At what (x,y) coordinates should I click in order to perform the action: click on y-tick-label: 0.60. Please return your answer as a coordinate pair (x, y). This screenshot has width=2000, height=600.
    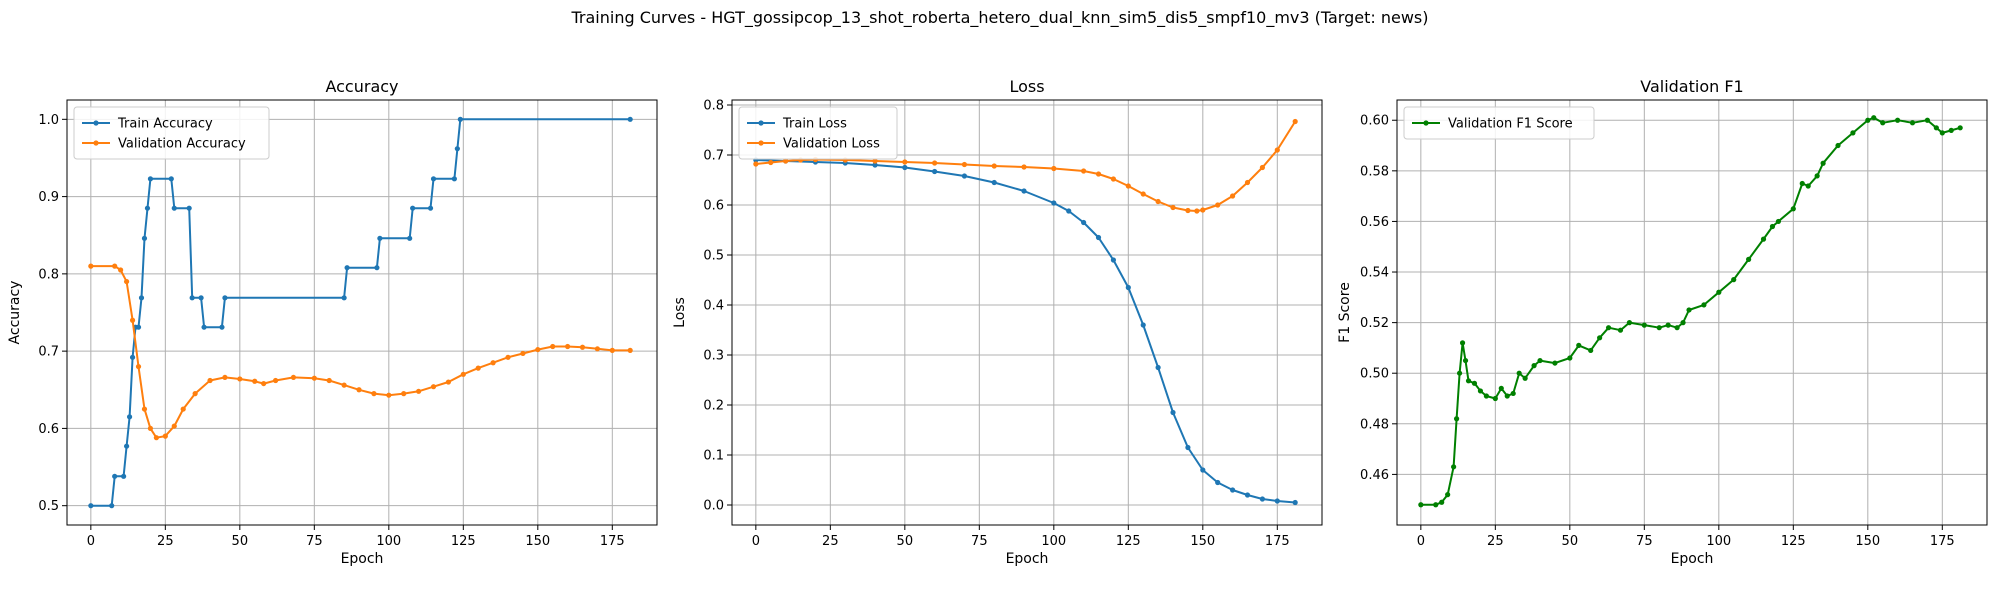
    Looking at the image, I should click on (1374, 121).